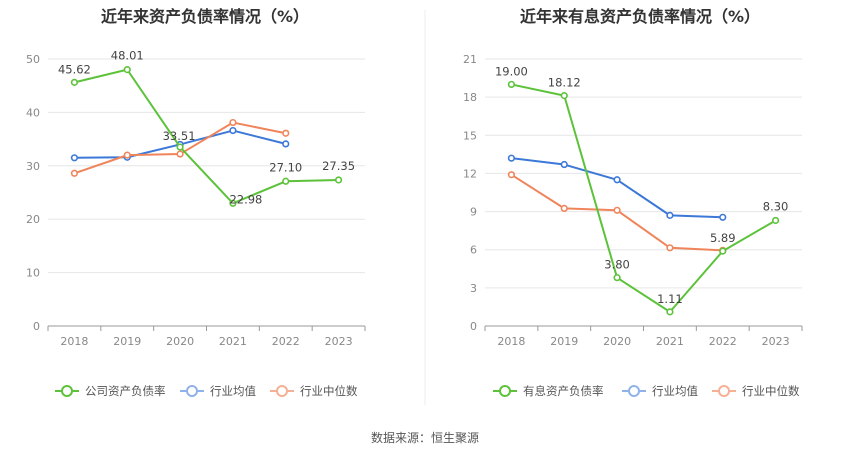 The height and width of the screenshot is (459, 850). What do you see at coordinates (640, 16) in the screenshot?
I see `chart-title: 近年来有息资产负债率情况（%）` at bounding box center [640, 16].